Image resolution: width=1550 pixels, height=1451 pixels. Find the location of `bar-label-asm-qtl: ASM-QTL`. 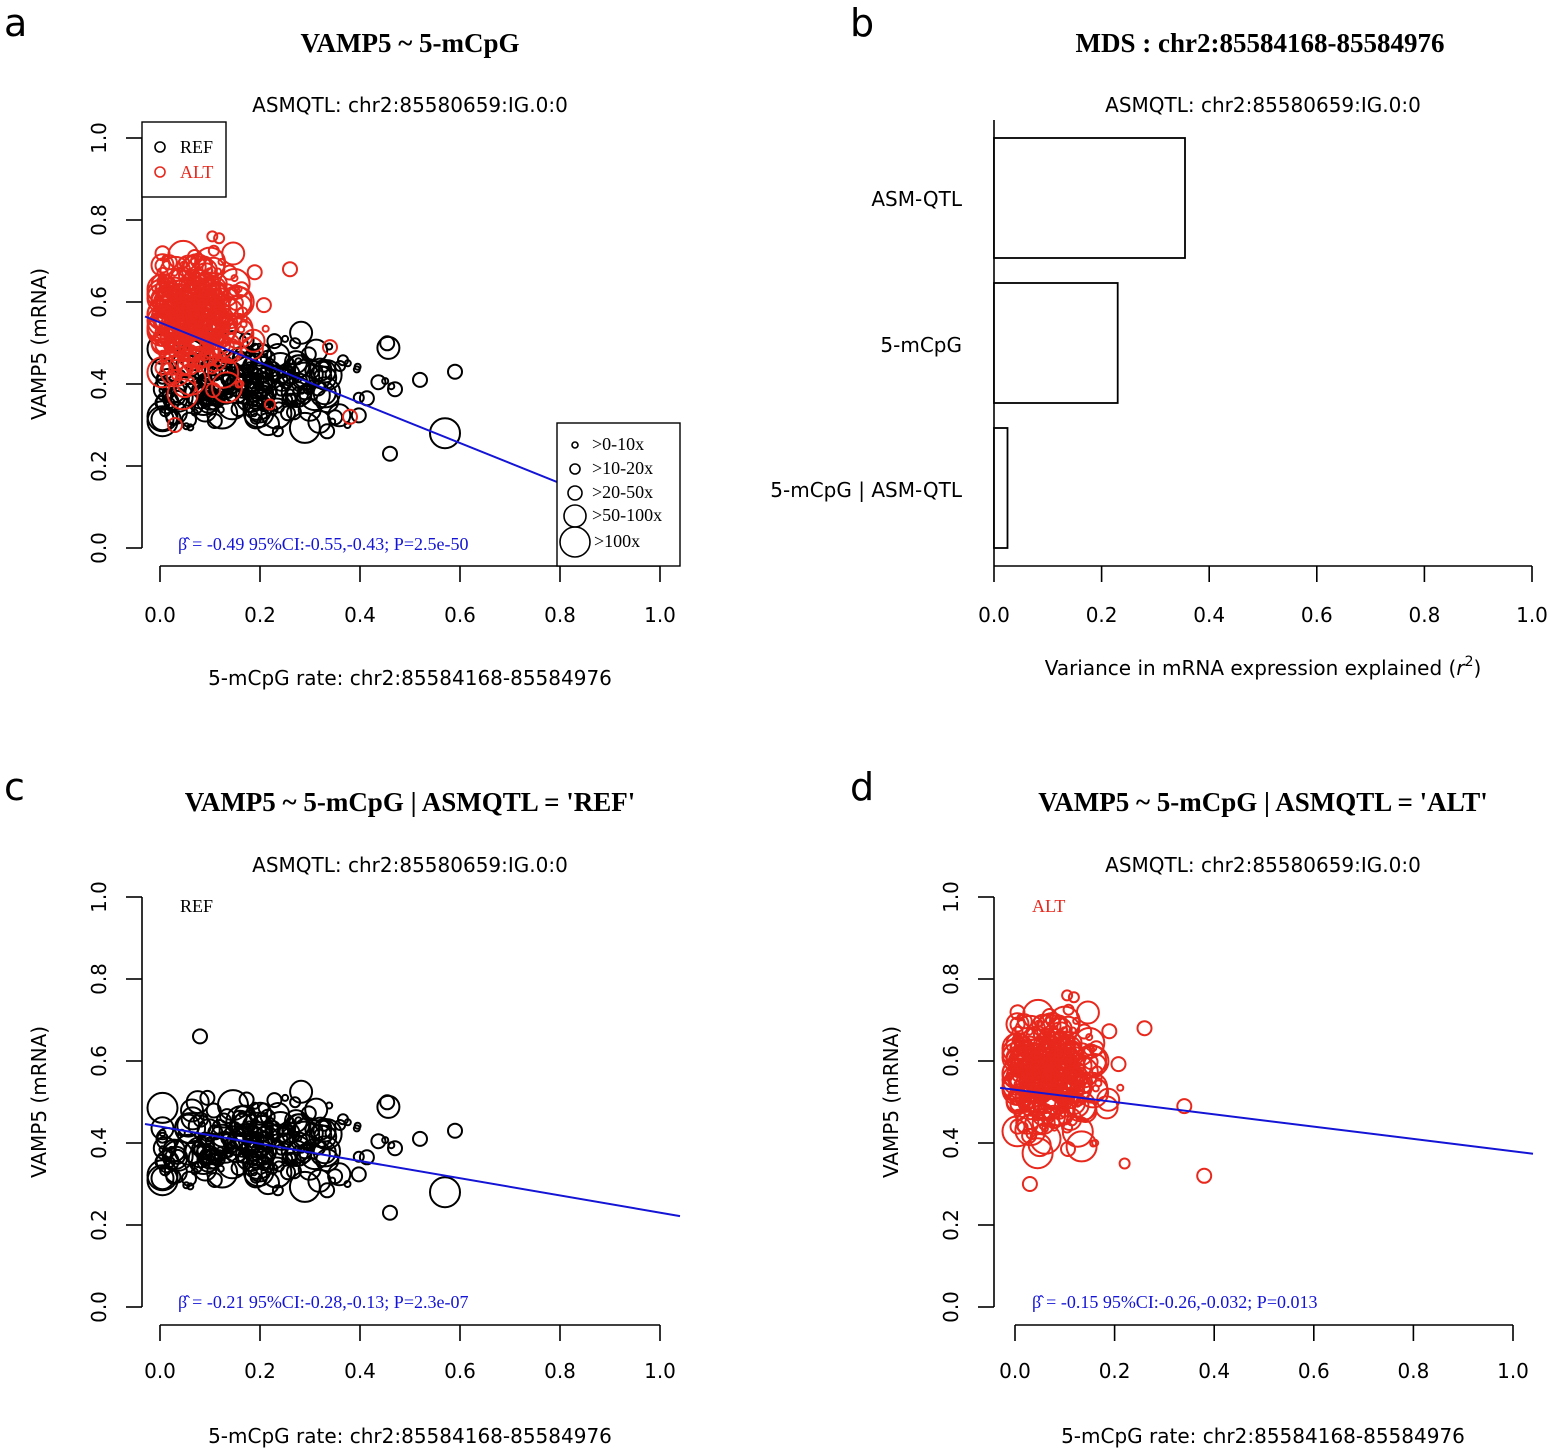

bar-label-asm-qtl: ASM-QTL is located at coordinates (917, 199).